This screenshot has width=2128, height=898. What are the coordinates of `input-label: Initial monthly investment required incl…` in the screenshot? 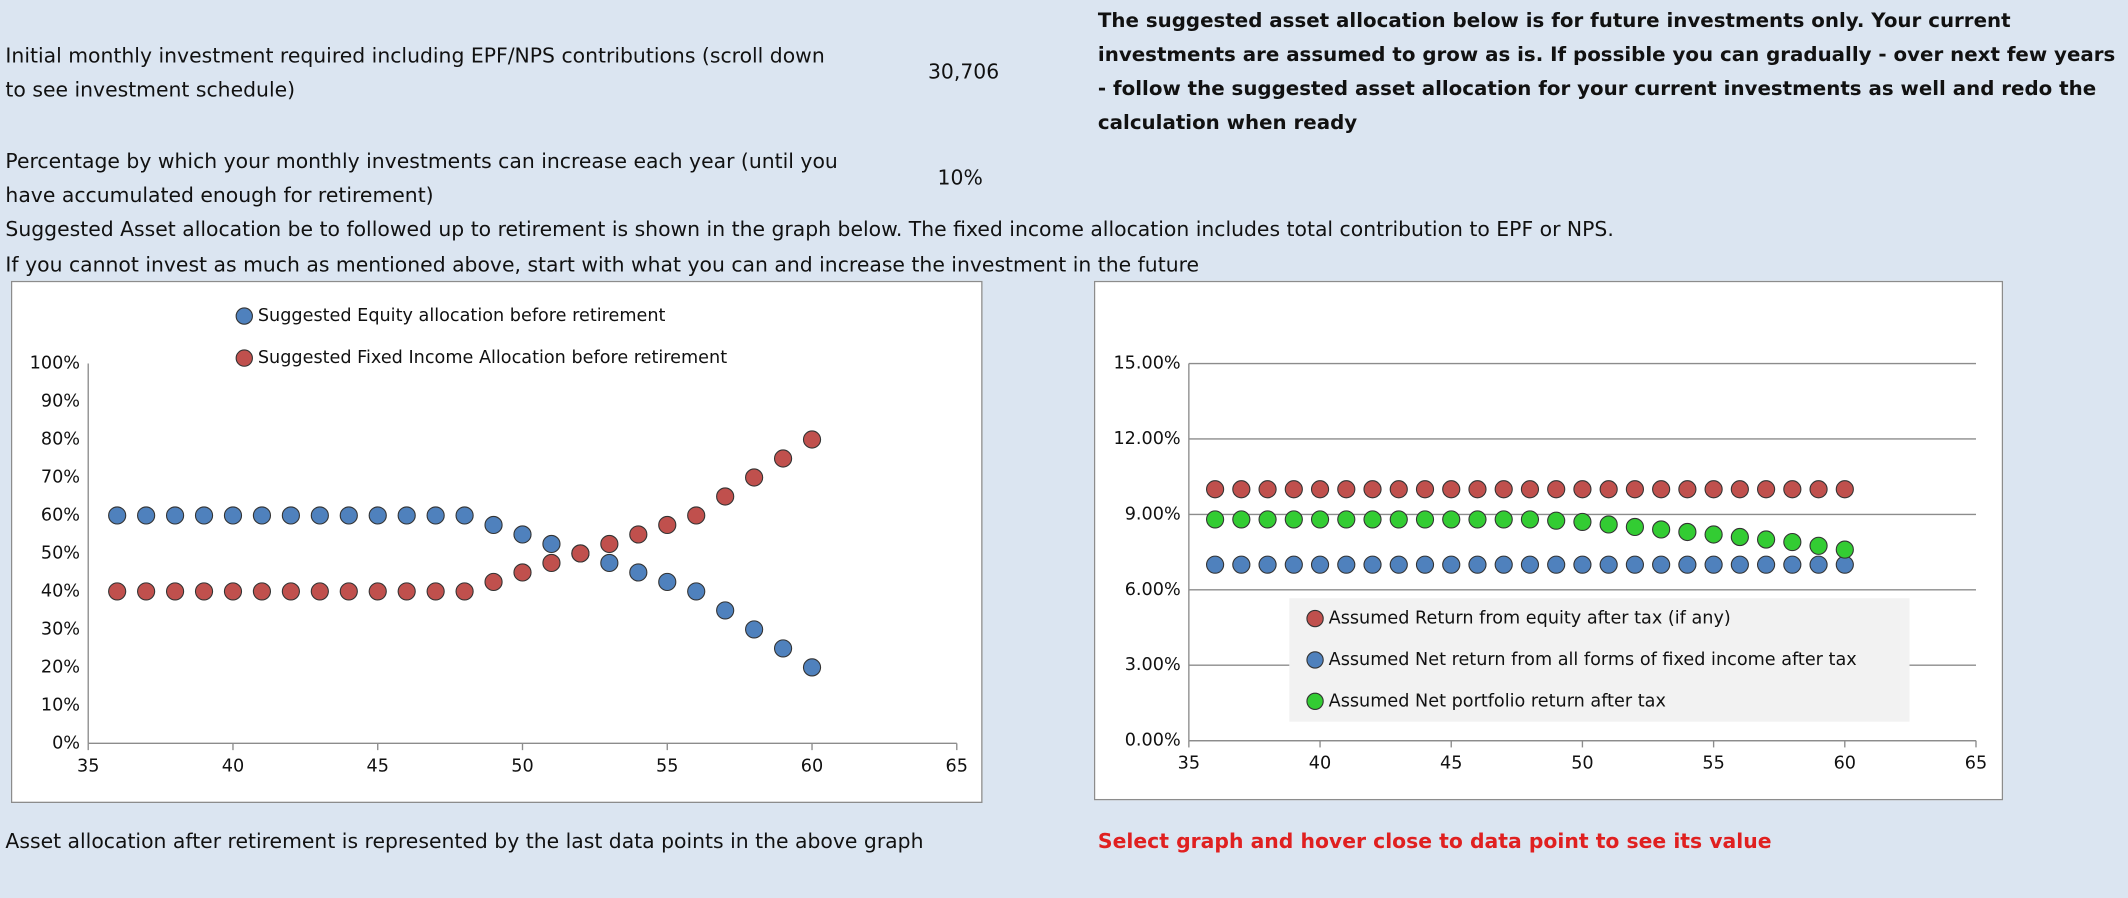 It's located at (415, 72).